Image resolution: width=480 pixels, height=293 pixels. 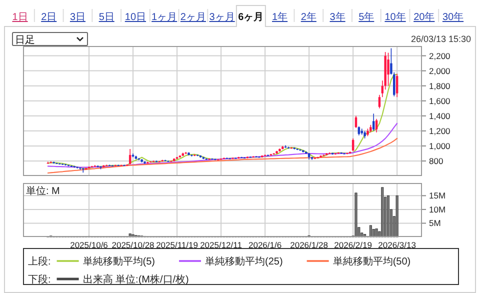 What do you see at coordinates (221, 245) in the screenshot?
I see `x-tick-label: 2025/12/11` at bounding box center [221, 245].